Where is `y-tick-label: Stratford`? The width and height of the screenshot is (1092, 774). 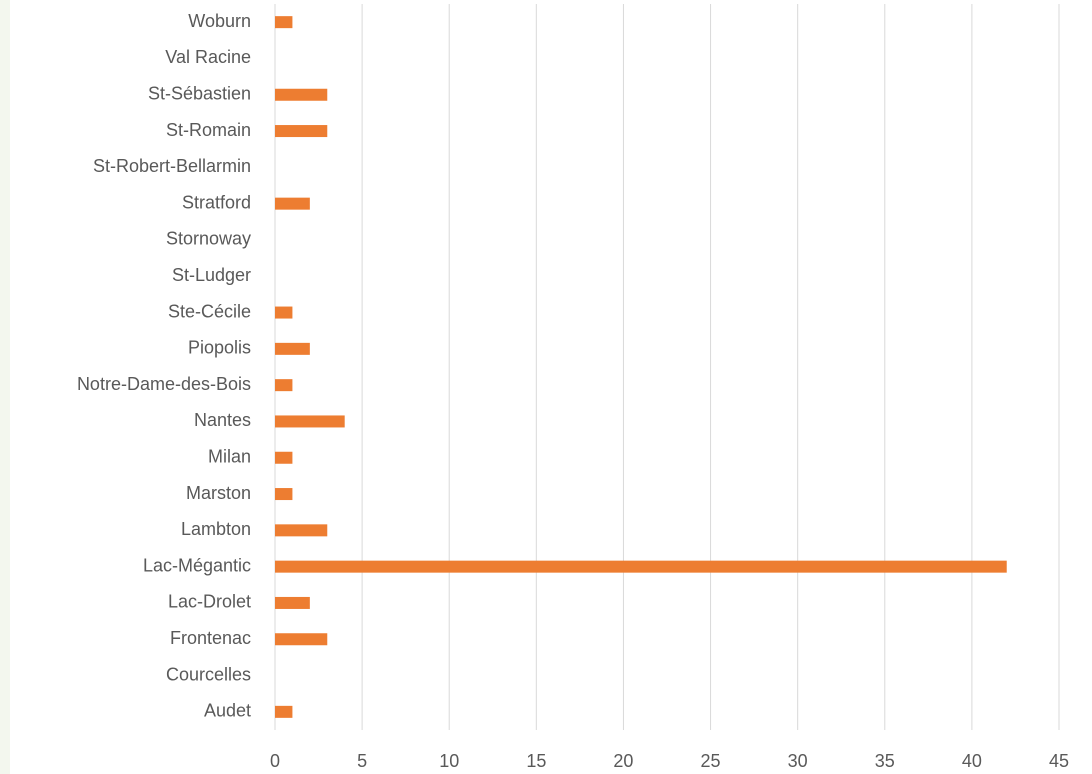
y-tick-label: Stratford is located at coordinates (216, 202).